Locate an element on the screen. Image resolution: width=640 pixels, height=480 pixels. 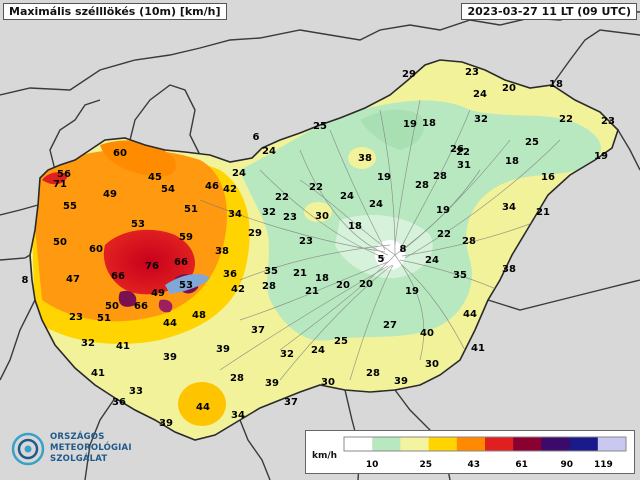
station-value: 55 is located at coordinates (70, 206).